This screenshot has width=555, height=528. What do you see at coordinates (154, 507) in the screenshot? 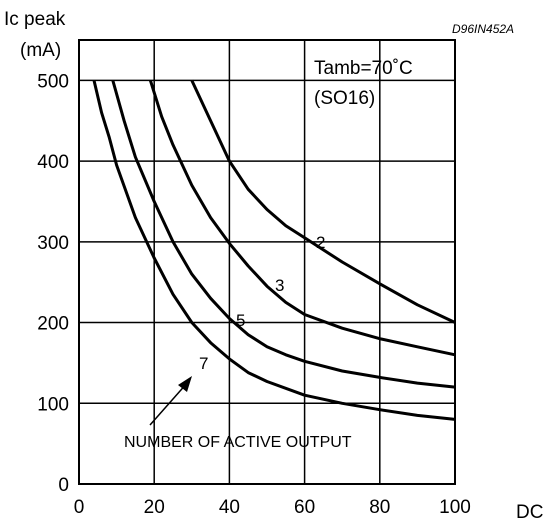
I see `x-tick-label: 20` at bounding box center [154, 507].